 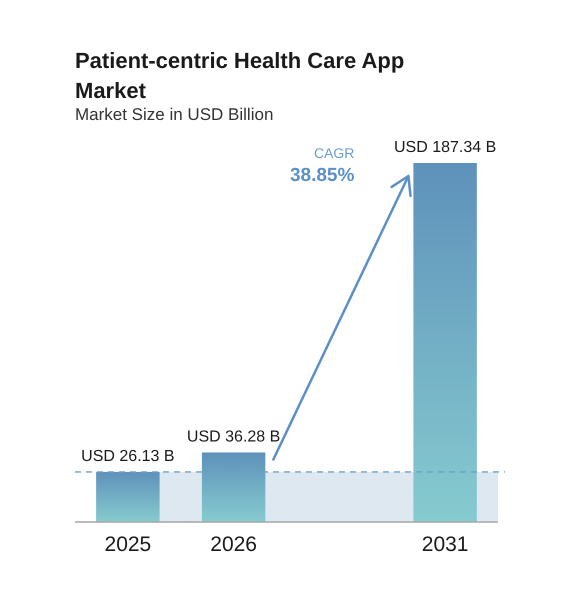 I want to click on text: CAGR, so click(x=334, y=153).